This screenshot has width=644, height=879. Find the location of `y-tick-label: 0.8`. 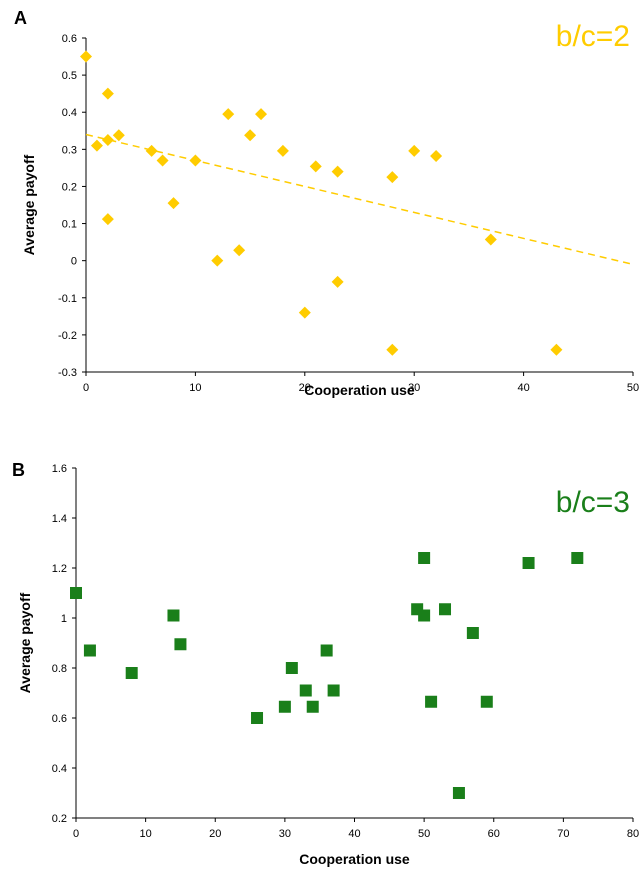

y-tick-label: 0.8 is located at coordinates (59, 669).